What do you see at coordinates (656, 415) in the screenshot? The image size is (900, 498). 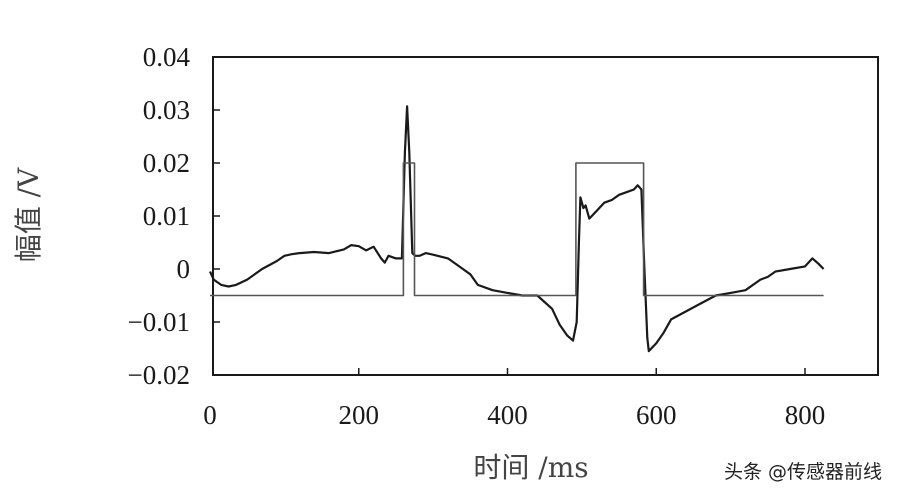 I see `x-tick-label: 600` at bounding box center [656, 415].